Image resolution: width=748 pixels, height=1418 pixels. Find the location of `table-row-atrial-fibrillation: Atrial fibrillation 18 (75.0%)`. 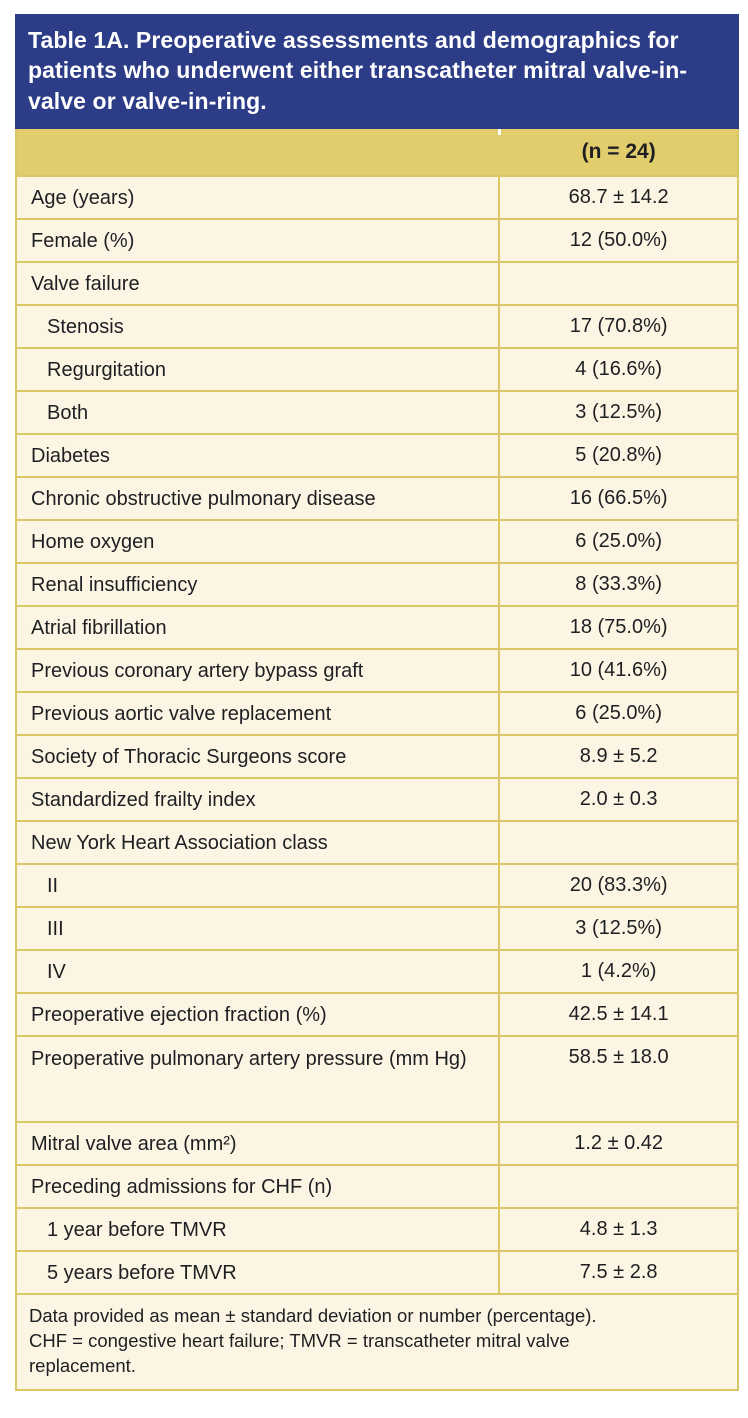

table-row-atrial-fibrillation: Atrial fibrillation 18 (75.0%) is located at coordinates (377, 627).